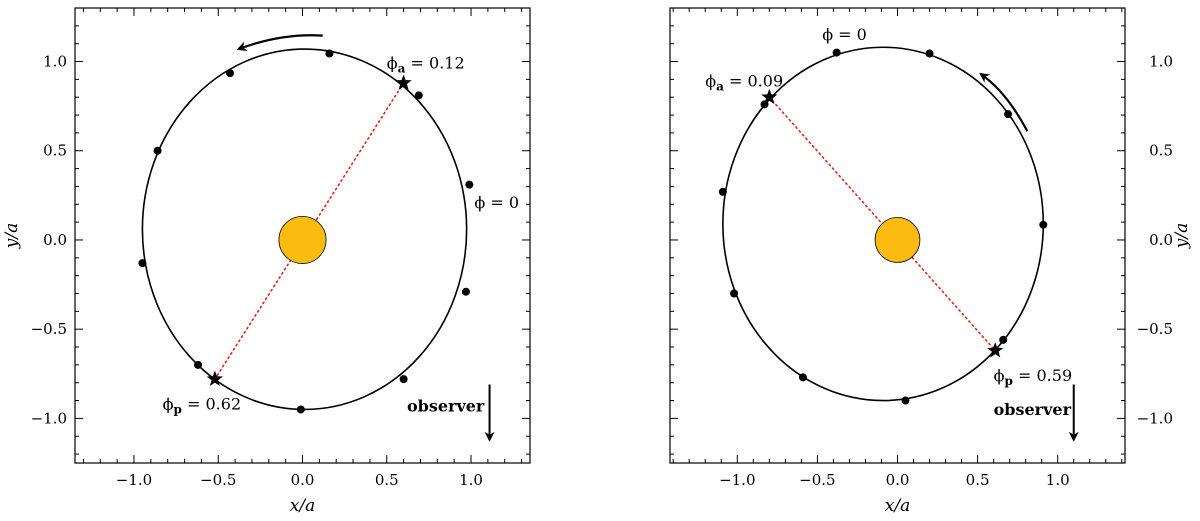 This screenshot has height=521, width=1200. I want to click on phase-periastron-label: ϕp = 0.59, so click(1033, 377).